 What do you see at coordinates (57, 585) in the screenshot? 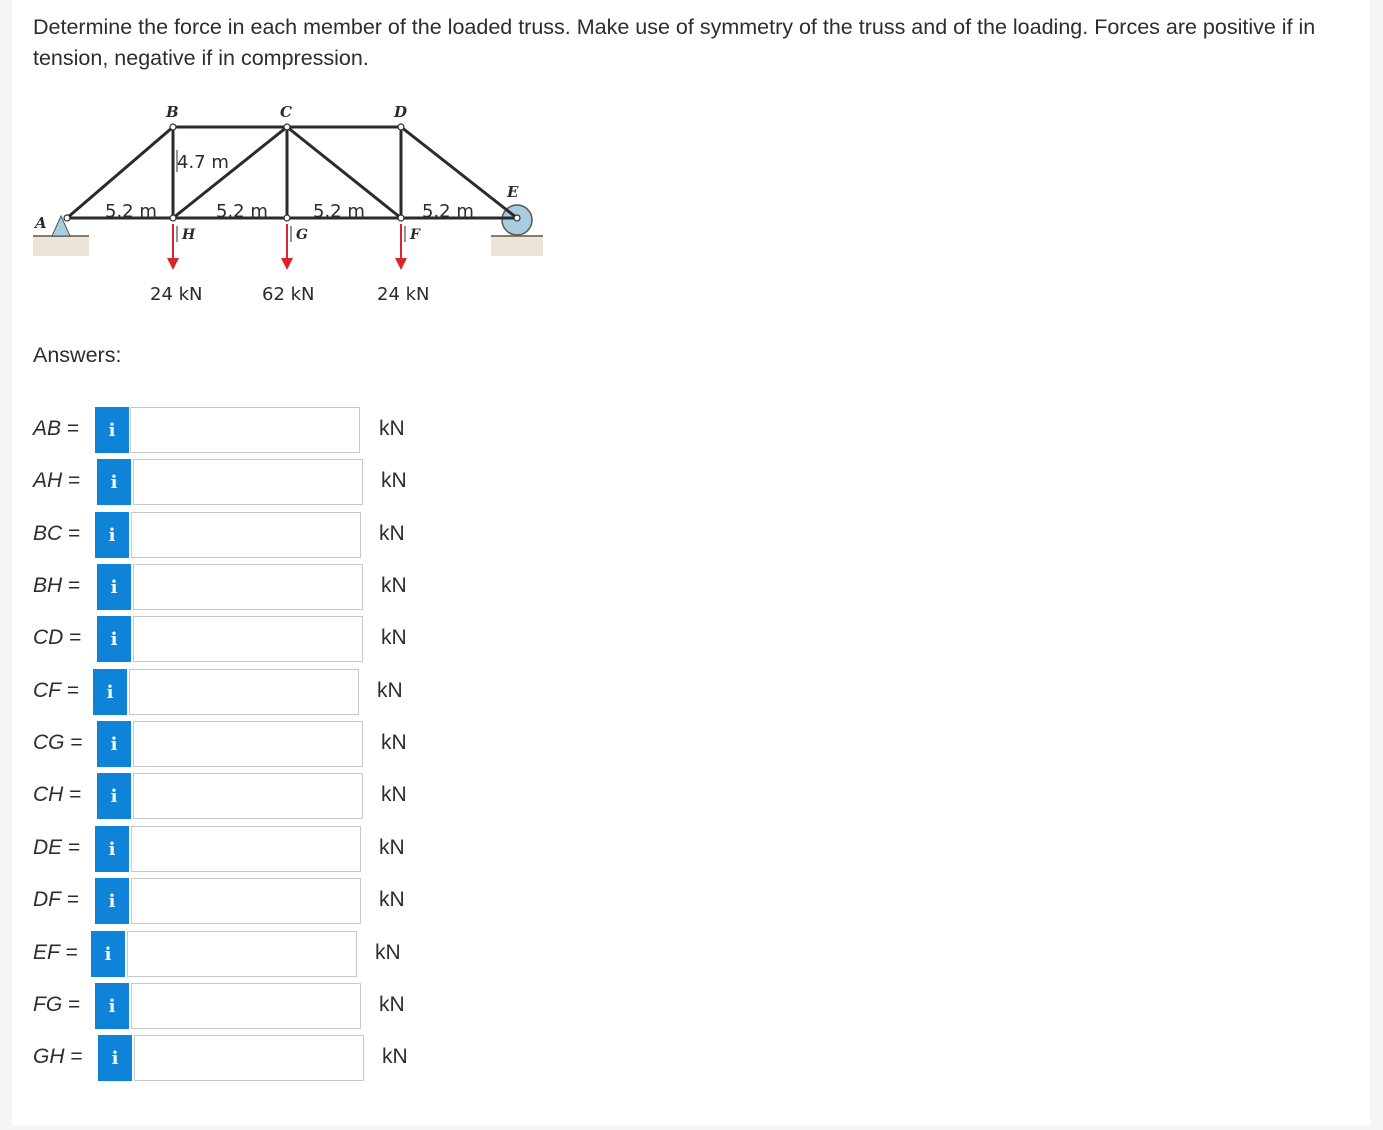
I see `answer-label: BH =` at bounding box center [57, 585].